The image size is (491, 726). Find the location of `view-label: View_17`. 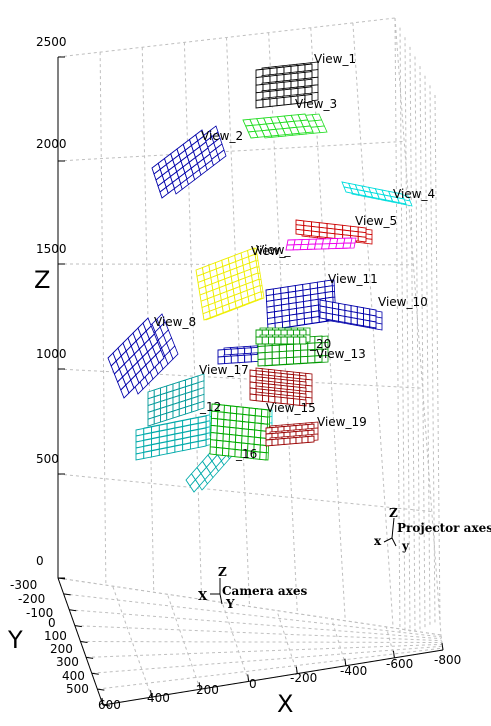

view-label: View_17 is located at coordinates (224, 370).